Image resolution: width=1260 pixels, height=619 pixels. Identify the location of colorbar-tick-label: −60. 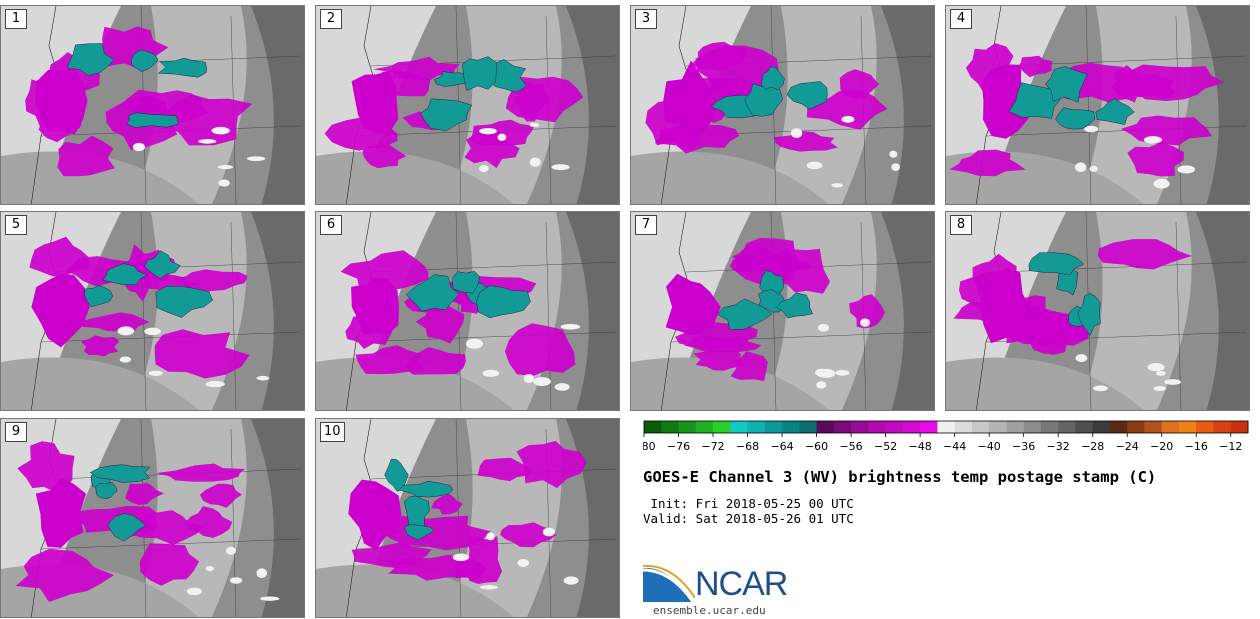
(816, 446).